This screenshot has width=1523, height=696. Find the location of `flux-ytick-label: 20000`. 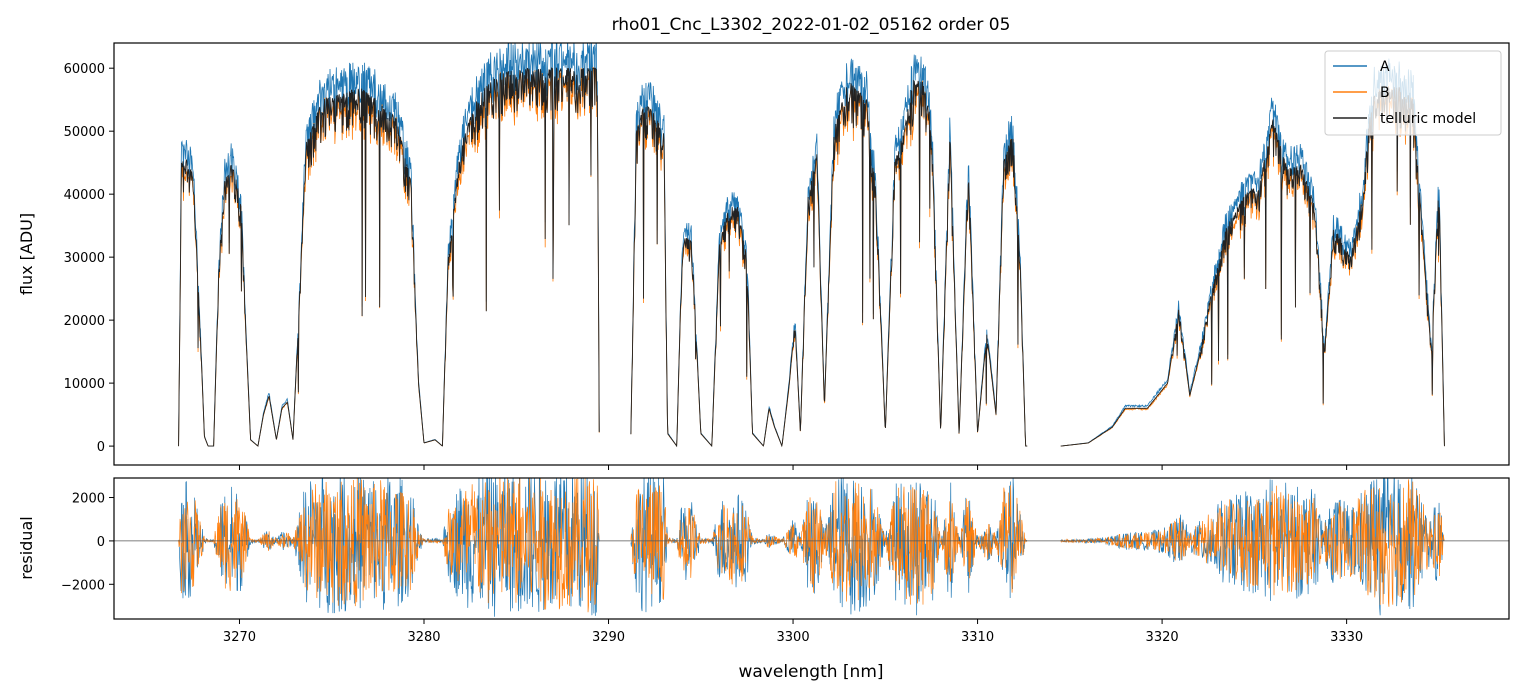

flux-ytick-label: 20000 is located at coordinates (84, 321).